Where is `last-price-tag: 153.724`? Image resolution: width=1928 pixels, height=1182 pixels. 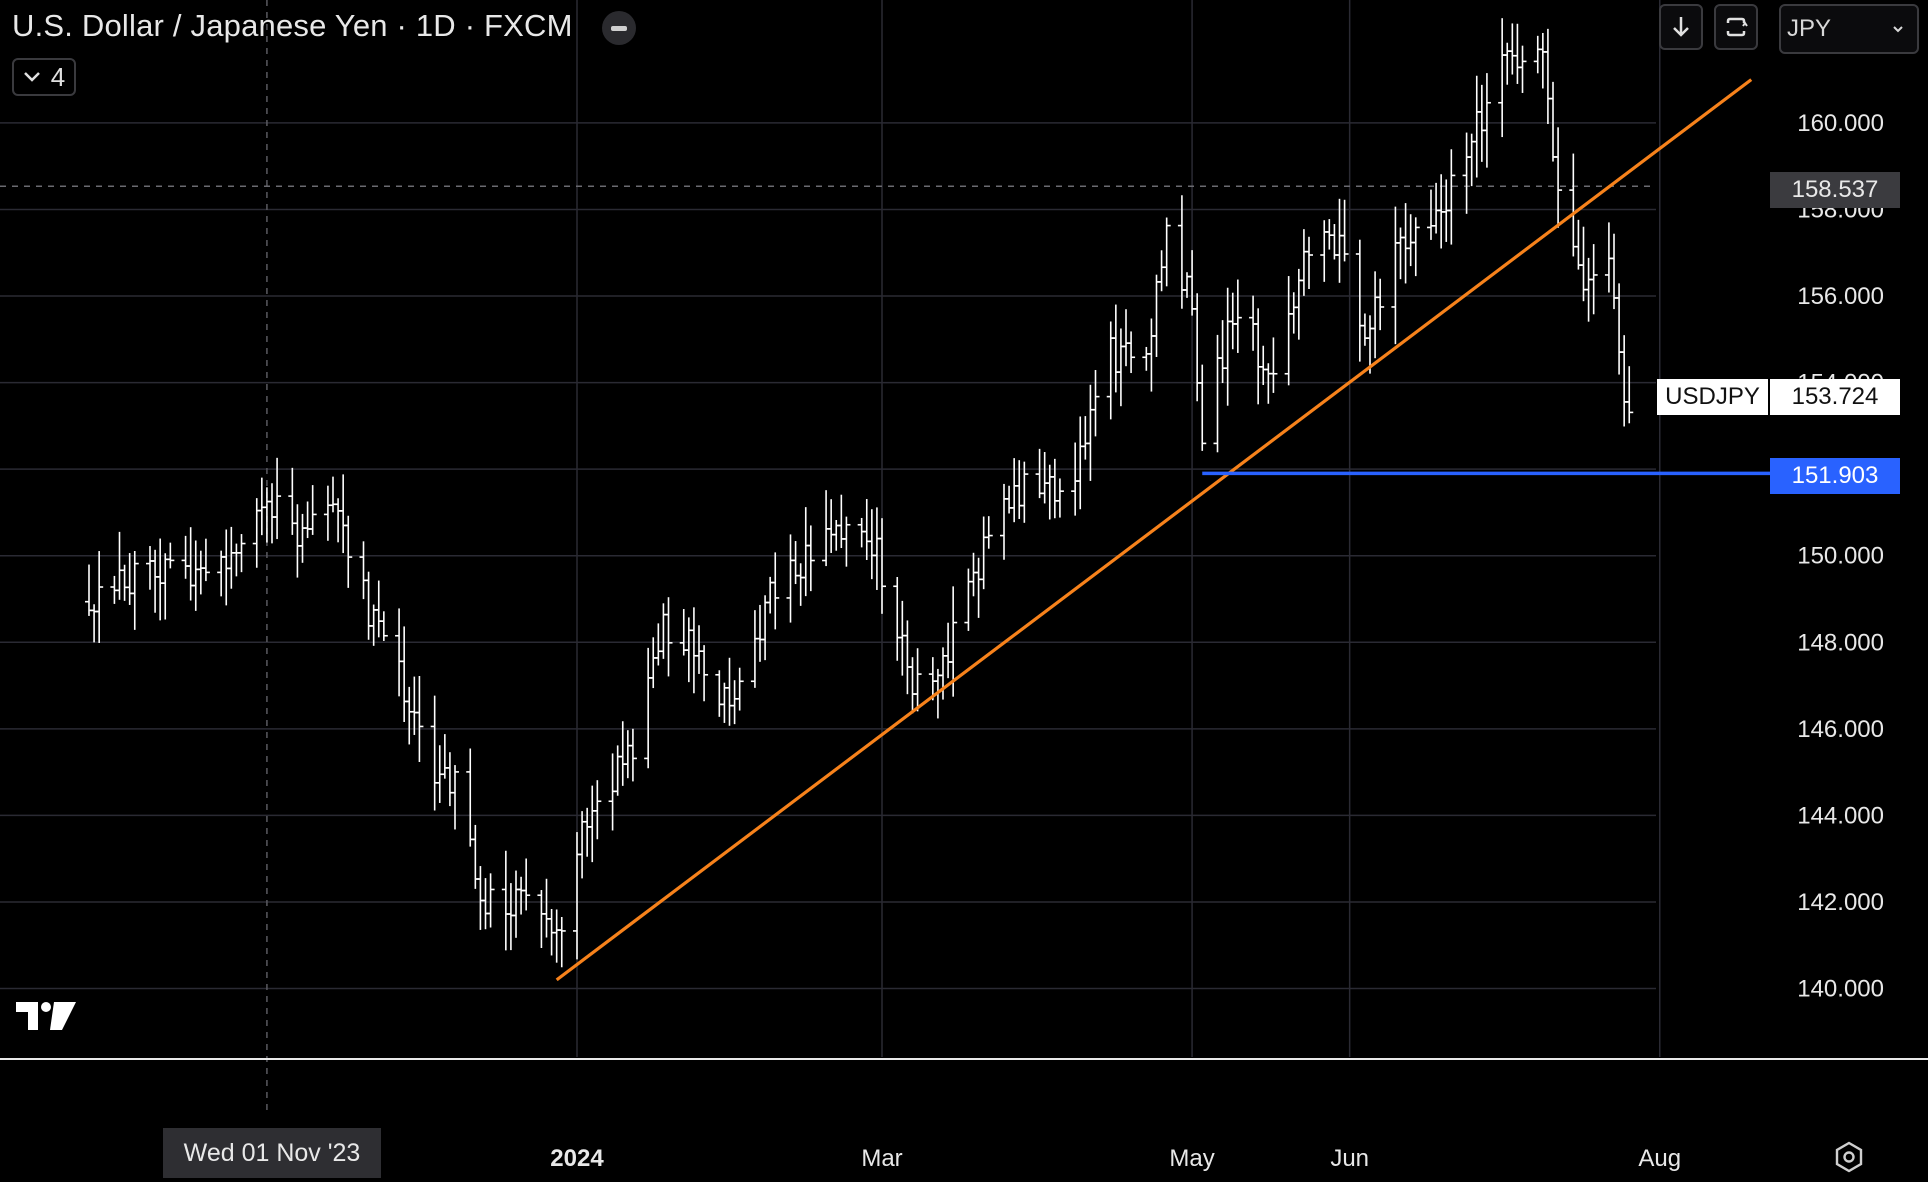 last-price-tag: 153.724 is located at coordinates (1835, 397).